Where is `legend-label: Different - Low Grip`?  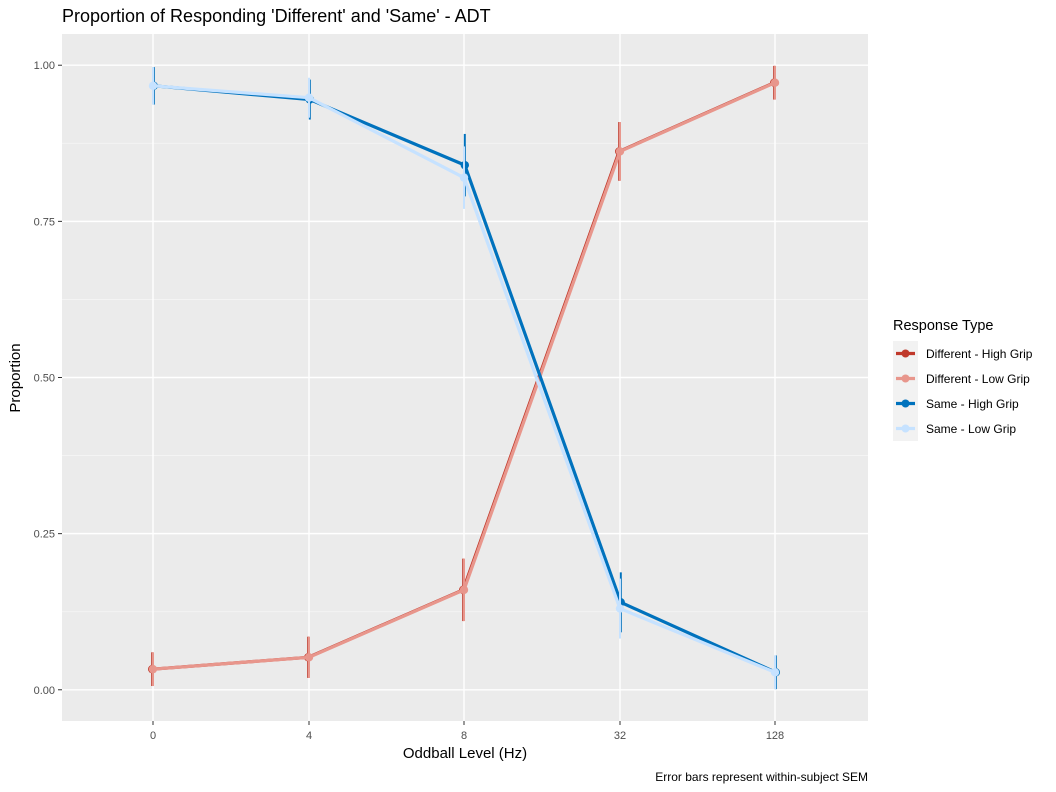 legend-label: Different - Low Grip is located at coordinates (978, 379).